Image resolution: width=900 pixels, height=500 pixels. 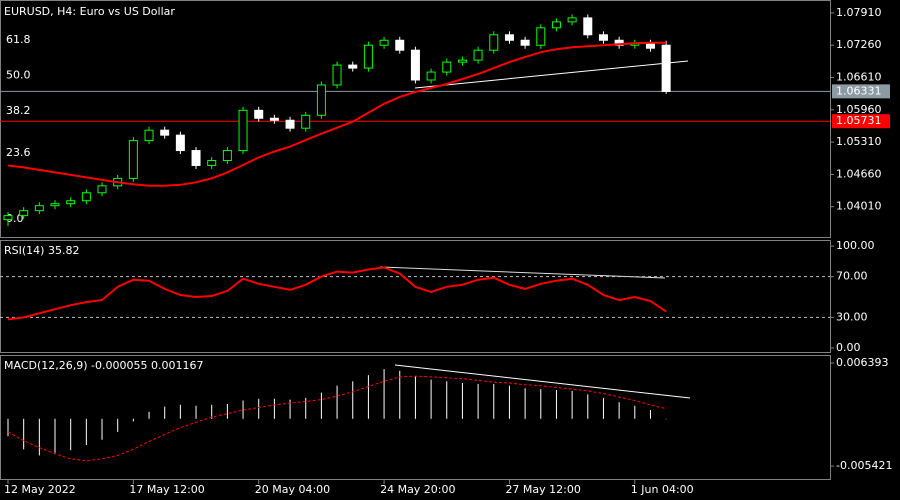 What do you see at coordinates (292, 489) in the screenshot?
I see `x-tick-label: 20 May 04:00` at bounding box center [292, 489].